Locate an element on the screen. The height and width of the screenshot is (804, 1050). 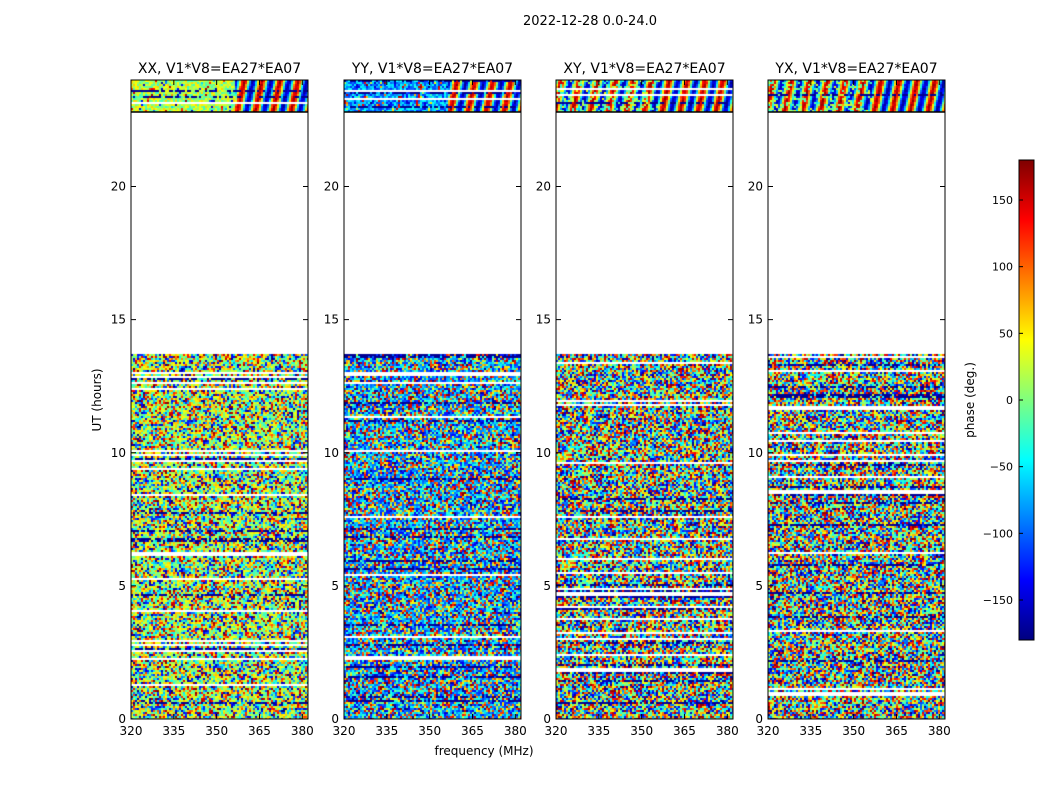
colorbar-label: phase (deg.) is located at coordinates (970, 400).